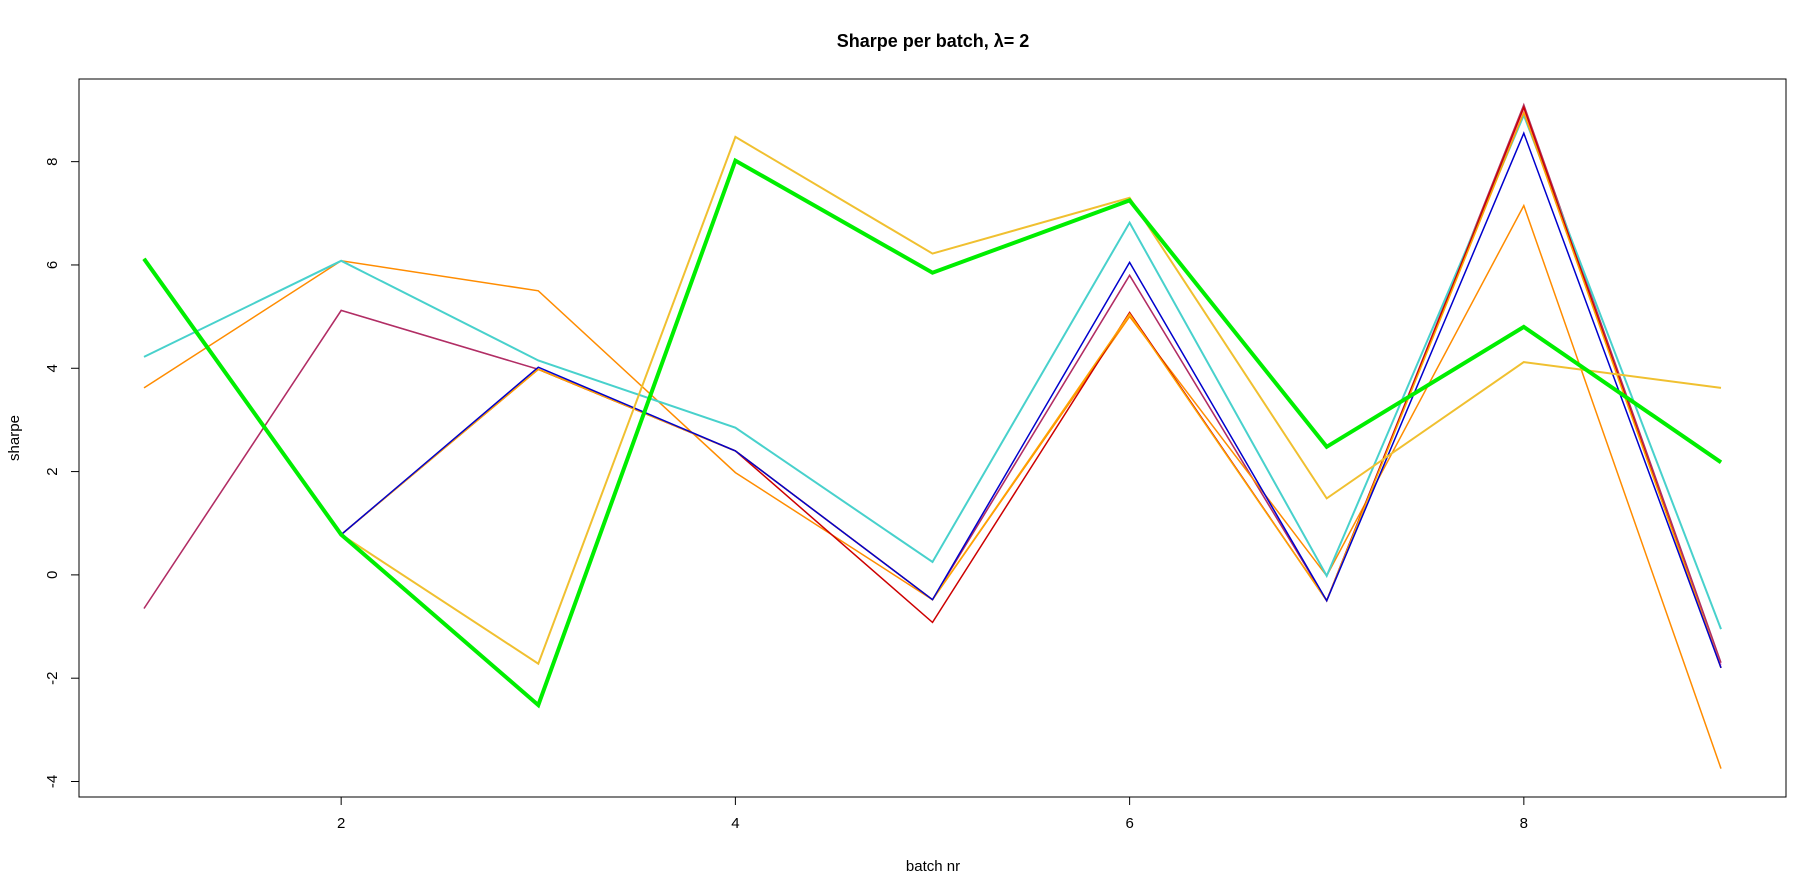  What do you see at coordinates (735, 823) in the screenshot?
I see `x-tick-label: 4` at bounding box center [735, 823].